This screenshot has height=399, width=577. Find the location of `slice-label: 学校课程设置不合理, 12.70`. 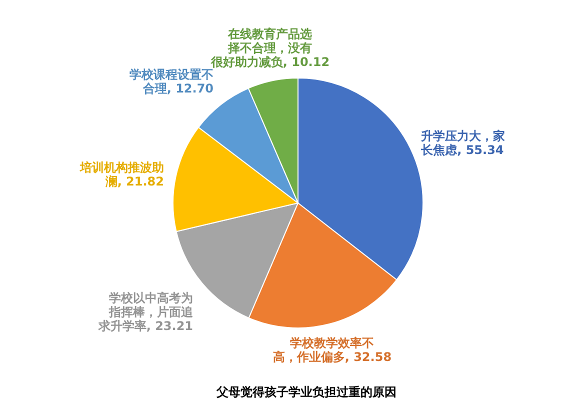

slice-label: 学校课程设置不合理, 12.70 is located at coordinates (172, 81).